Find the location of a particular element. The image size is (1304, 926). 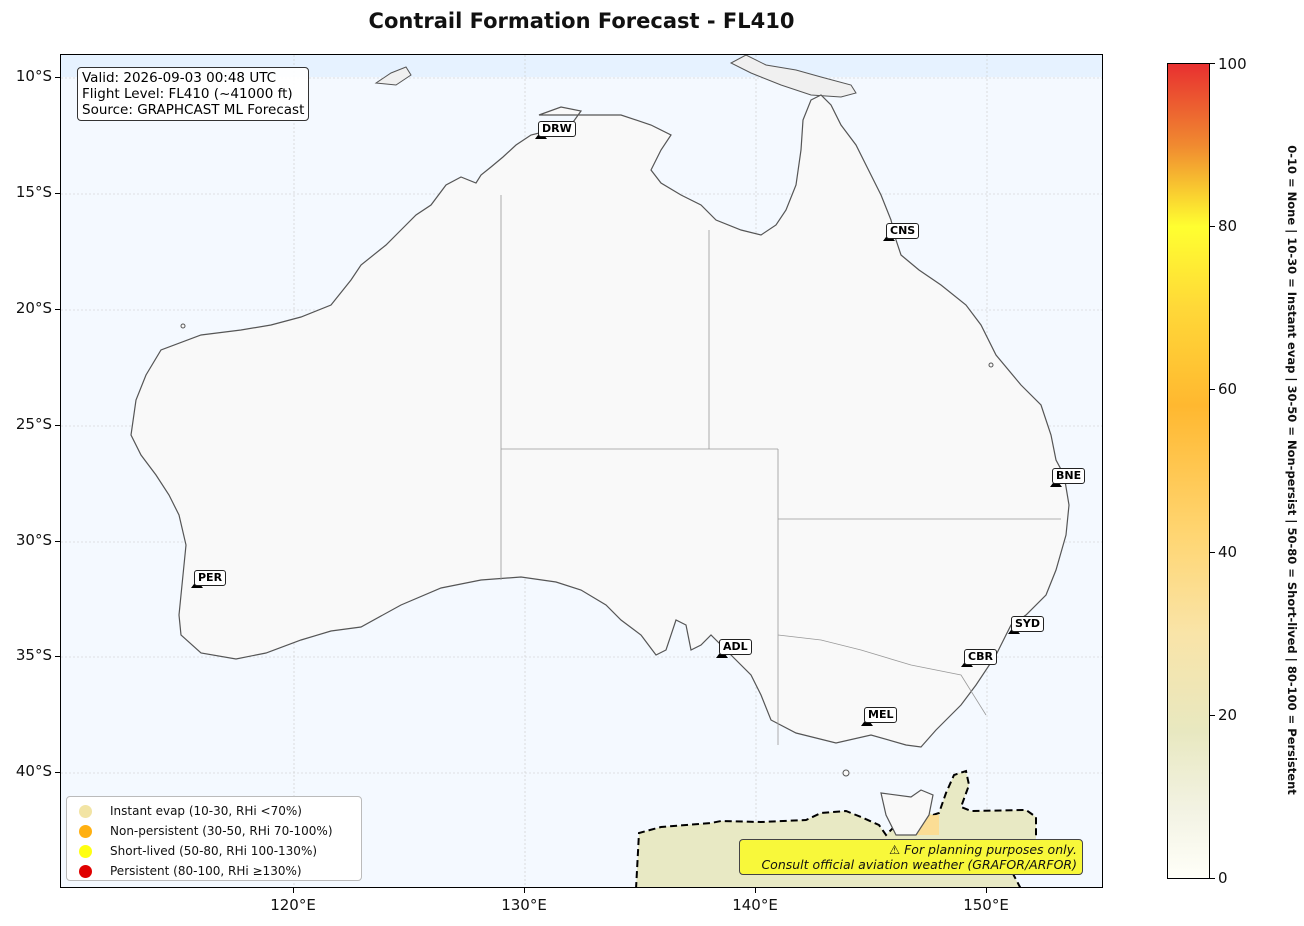

y-tick-label: 25°S is located at coordinates (33, 424).